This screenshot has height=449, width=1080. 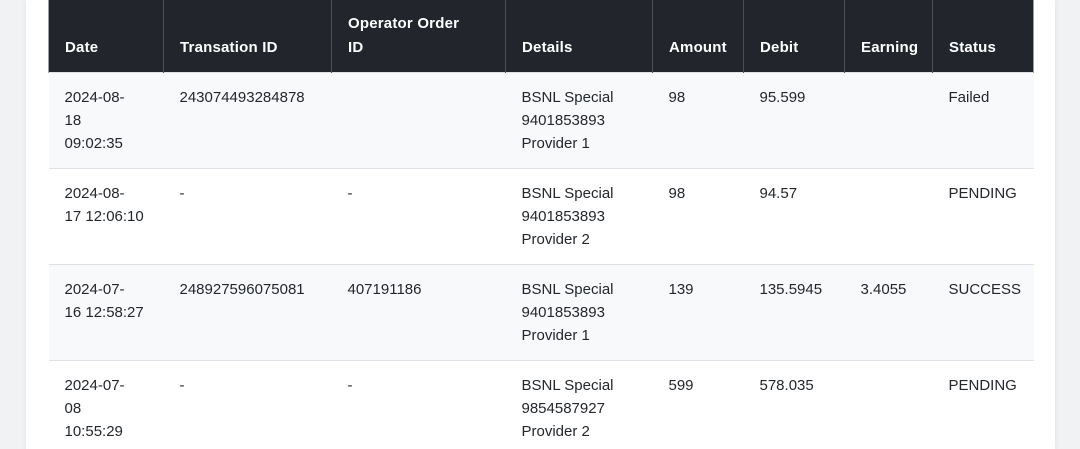 I want to click on cell-details: BSNL Special 9854587927 Provider 2, so click(x=567, y=408).